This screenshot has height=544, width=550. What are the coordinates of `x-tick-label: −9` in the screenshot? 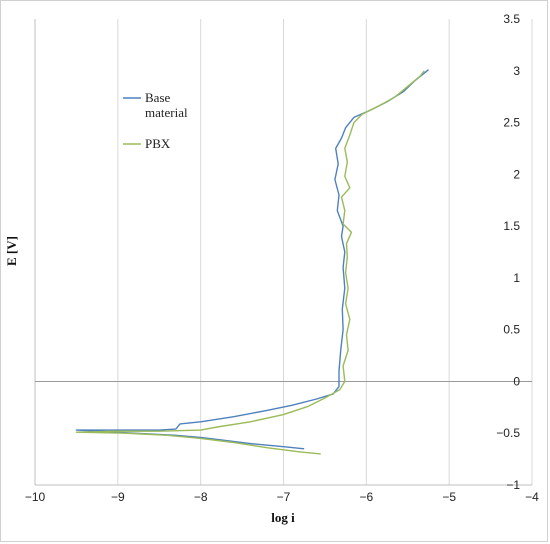 It's located at (118, 497).